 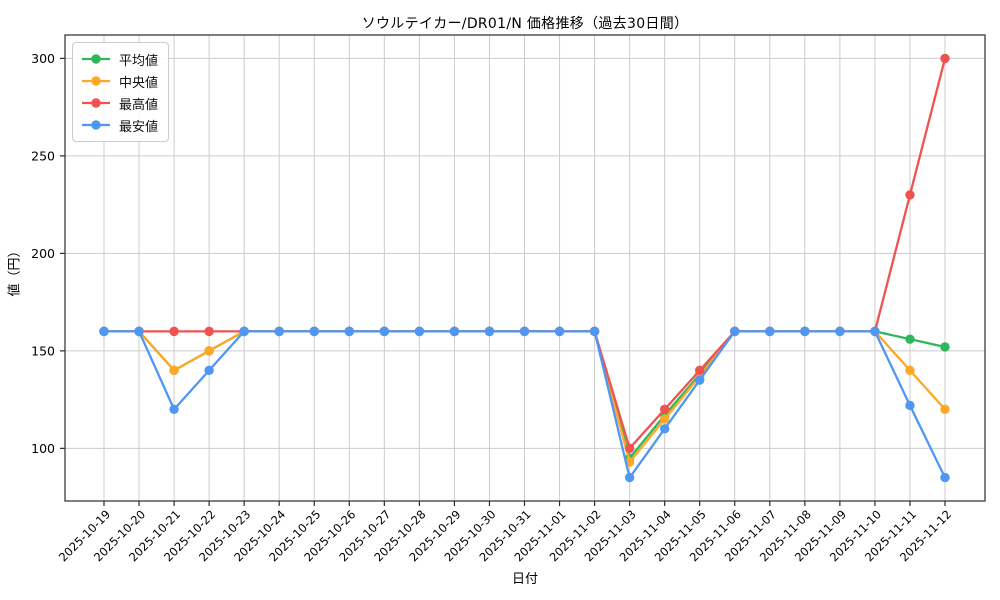 I want to click on y-tick-label: 300, so click(x=43, y=58).